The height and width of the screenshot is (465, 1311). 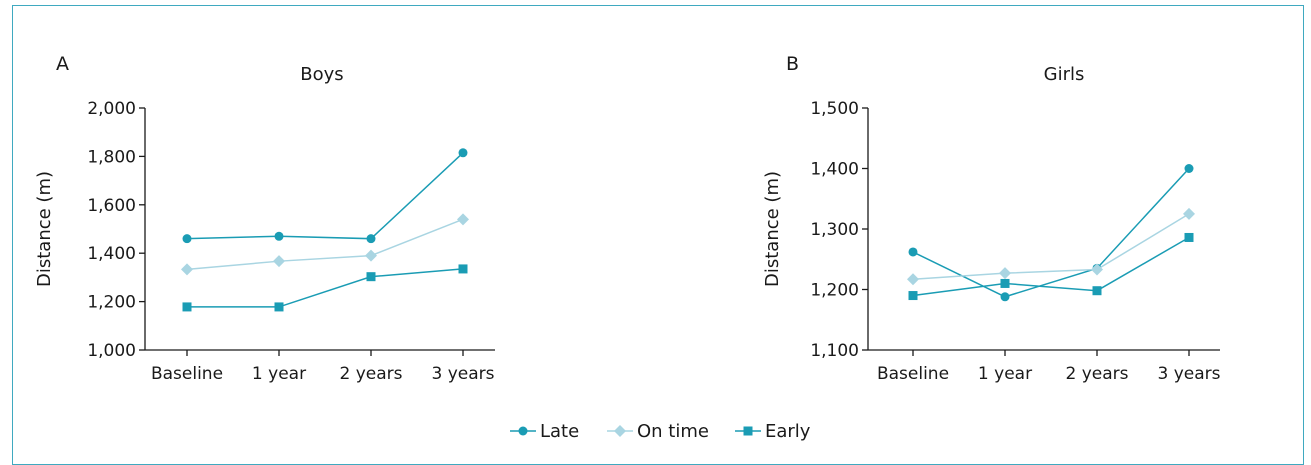 I want to click on legend-label: Late, so click(x=559, y=431).